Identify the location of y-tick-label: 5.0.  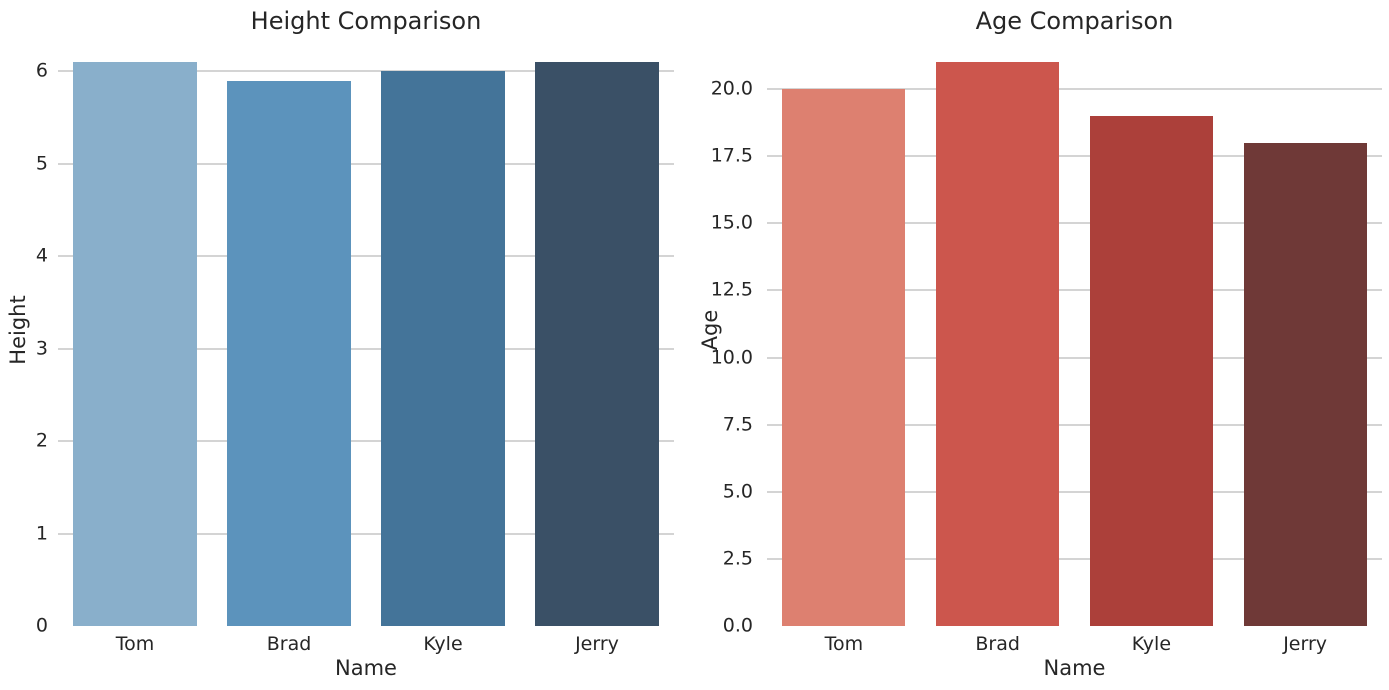
(737, 491).